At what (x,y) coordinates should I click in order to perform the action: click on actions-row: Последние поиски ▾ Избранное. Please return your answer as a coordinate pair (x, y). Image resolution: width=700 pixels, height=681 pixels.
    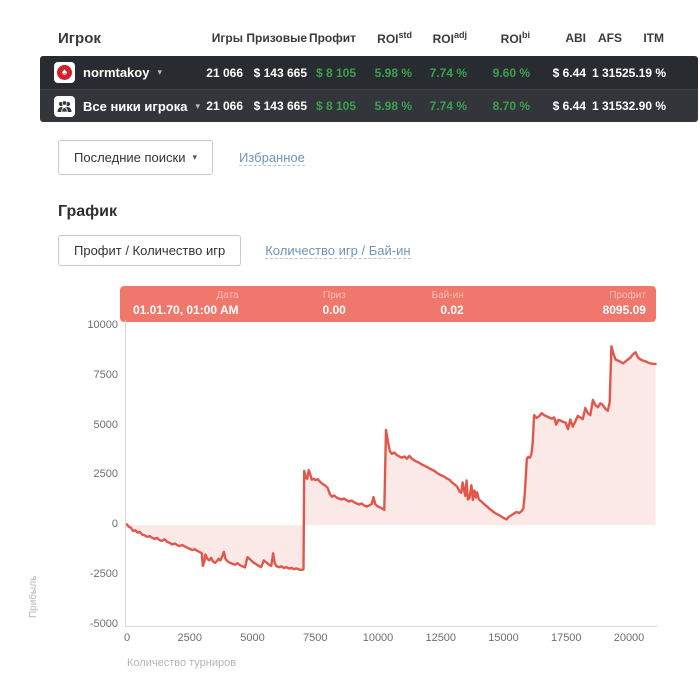
    Looking at the image, I should click on (379, 157).